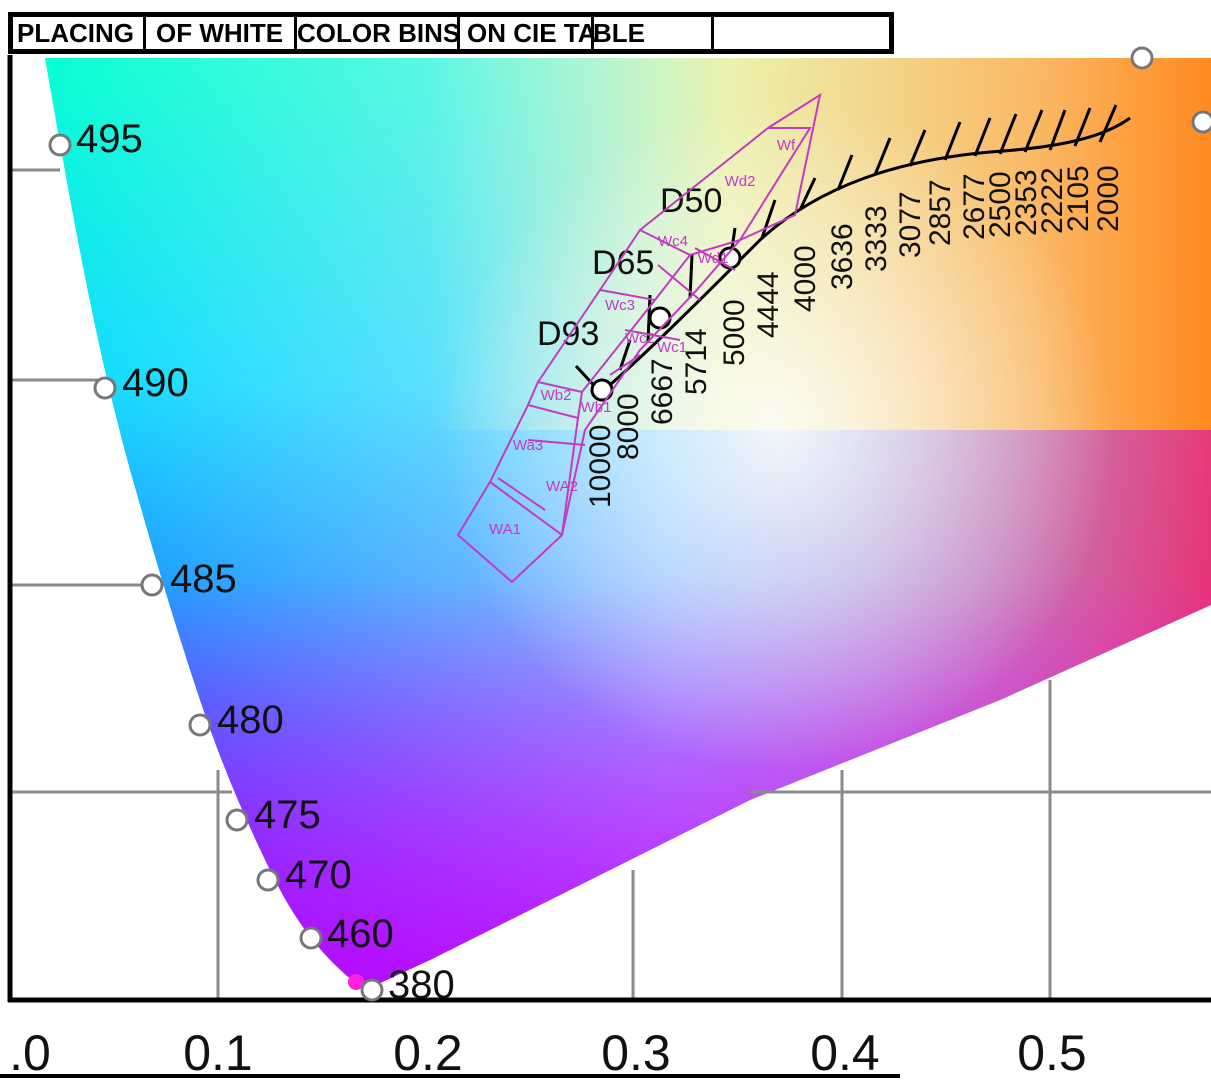  Describe the element at coordinates (1052, 1052) in the screenshot. I see `x-tick-label: 0.5` at that location.